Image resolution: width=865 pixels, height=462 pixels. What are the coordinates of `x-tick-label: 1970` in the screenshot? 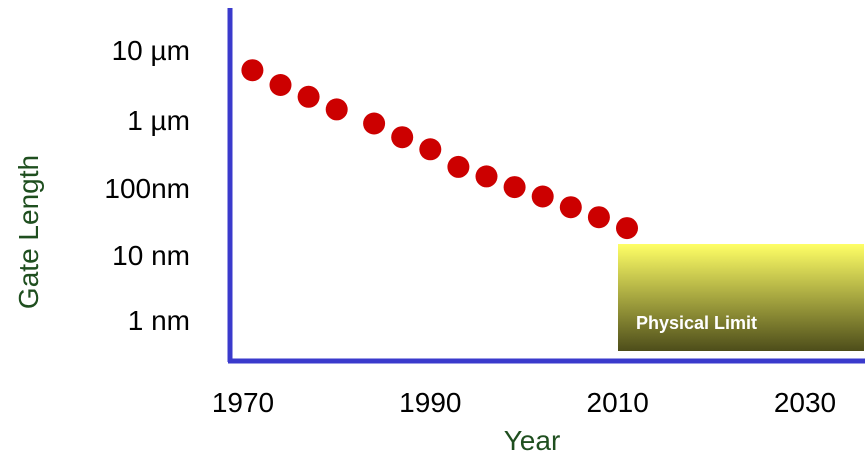 It's located at (243, 402).